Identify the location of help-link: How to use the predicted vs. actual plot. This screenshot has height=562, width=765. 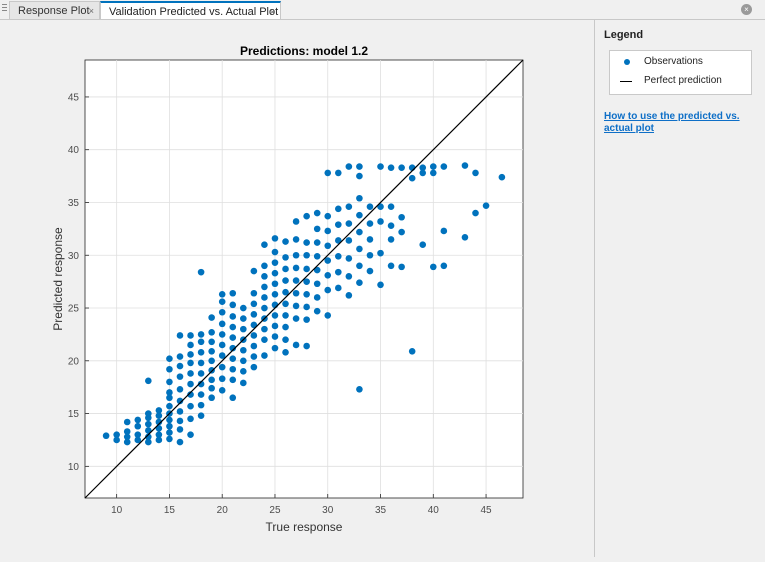
(672, 122).